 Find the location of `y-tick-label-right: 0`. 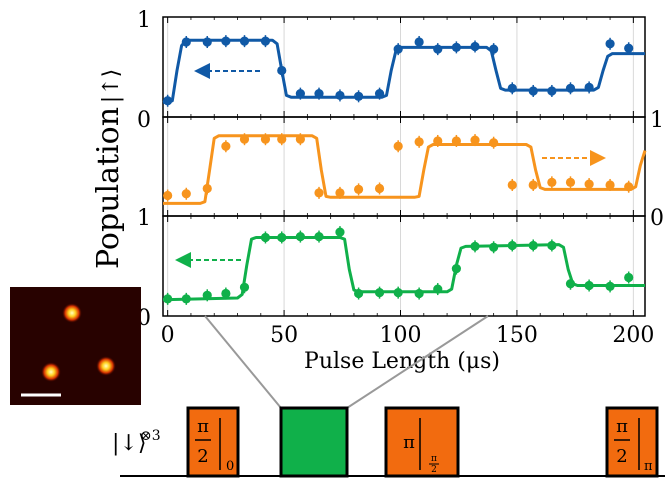

y-tick-label-right: 0 is located at coordinates (657, 218).